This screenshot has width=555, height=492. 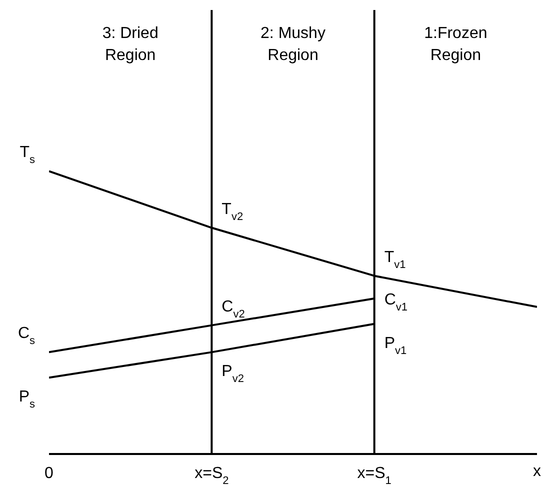 What do you see at coordinates (27, 336) in the screenshot?
I see `annotation: C$_{s}$` at bounding box center [27, 336].